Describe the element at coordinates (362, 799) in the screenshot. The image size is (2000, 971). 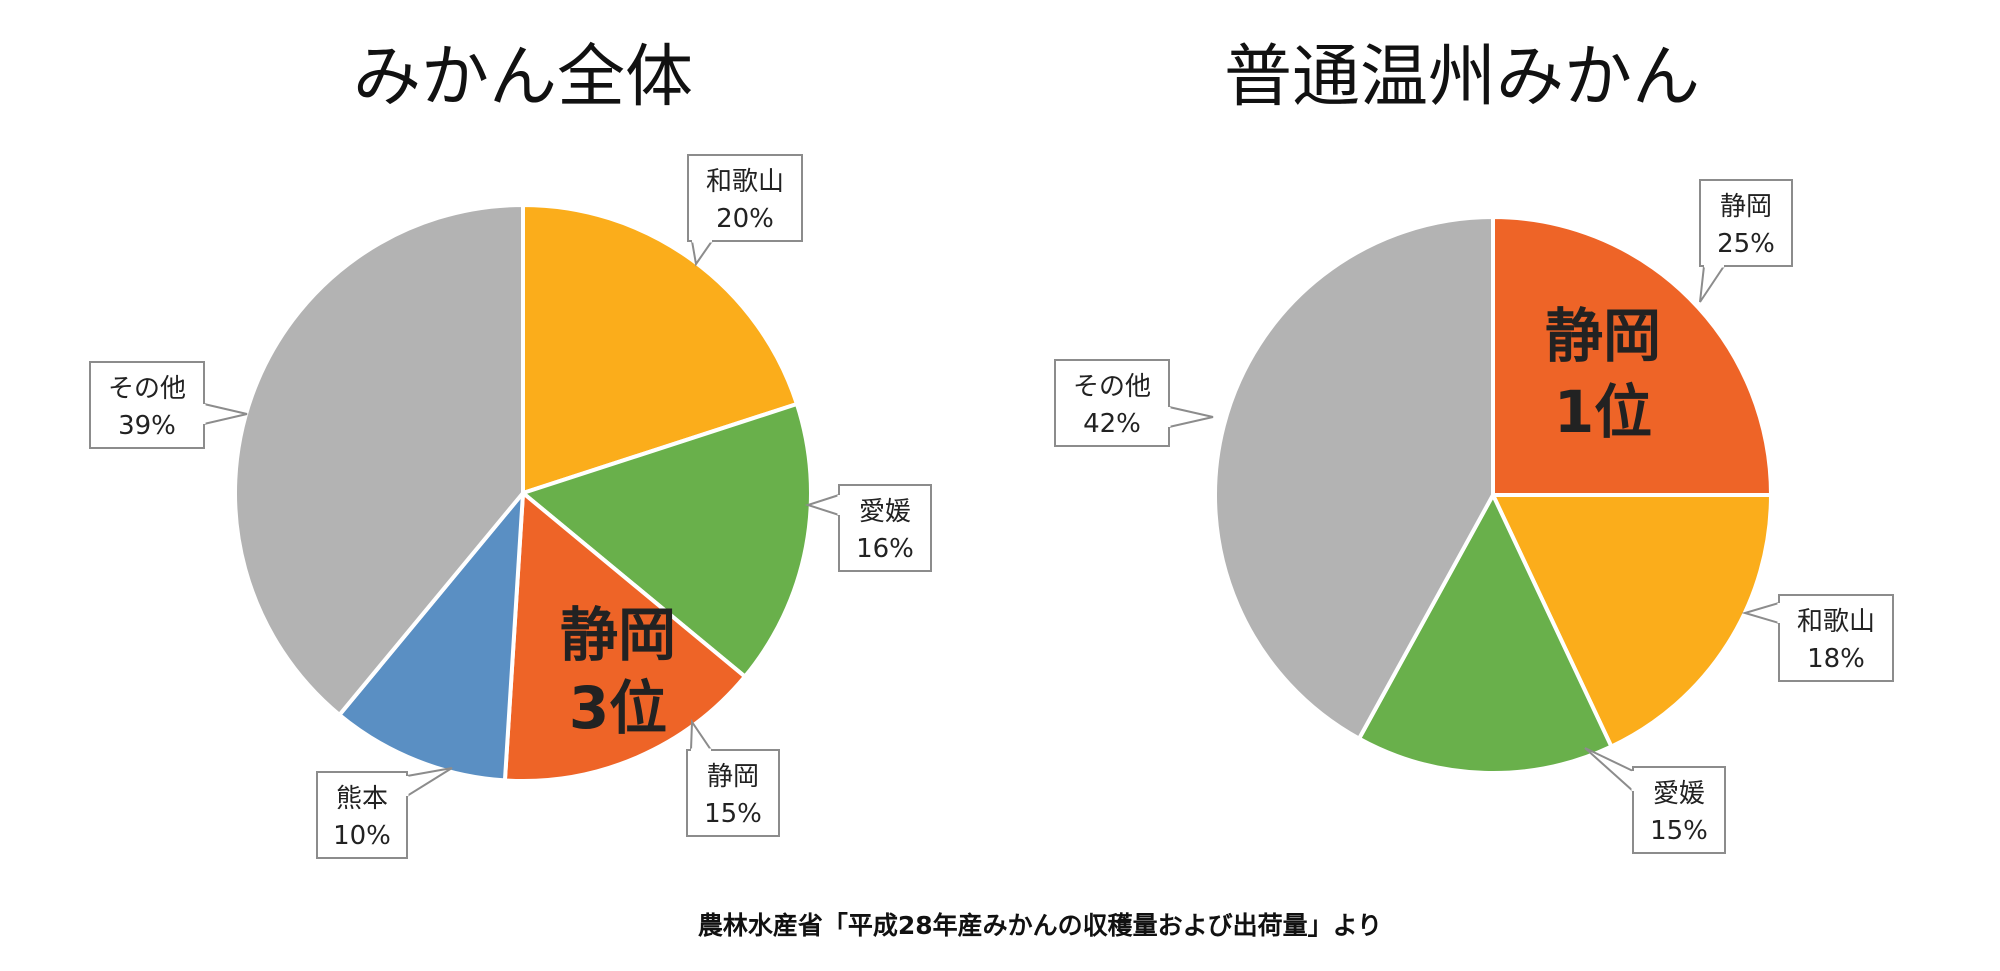
I see `callout-label: 熊本` at that location.